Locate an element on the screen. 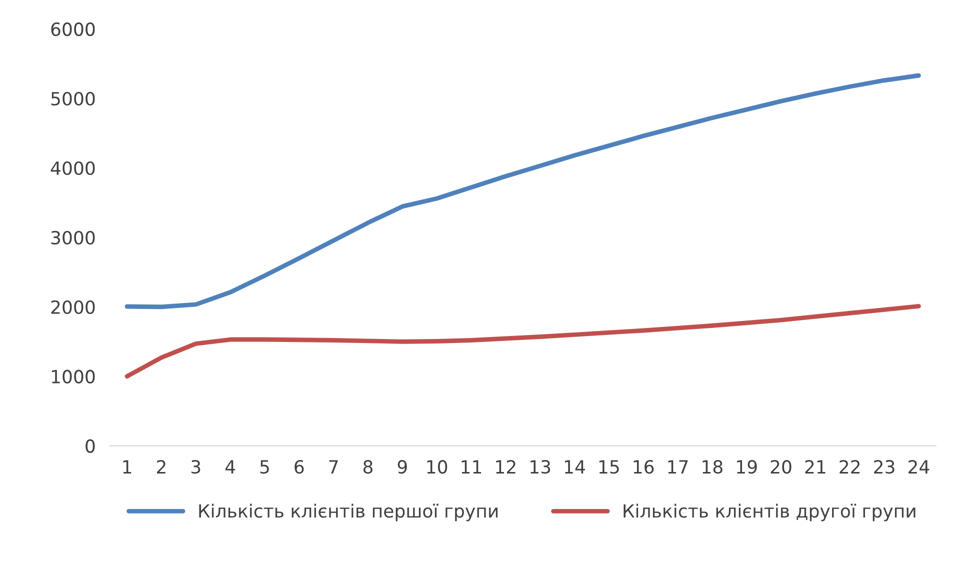 The image size is (955, 579). x-tick-label: 8 is located at coordinates (367, 467).